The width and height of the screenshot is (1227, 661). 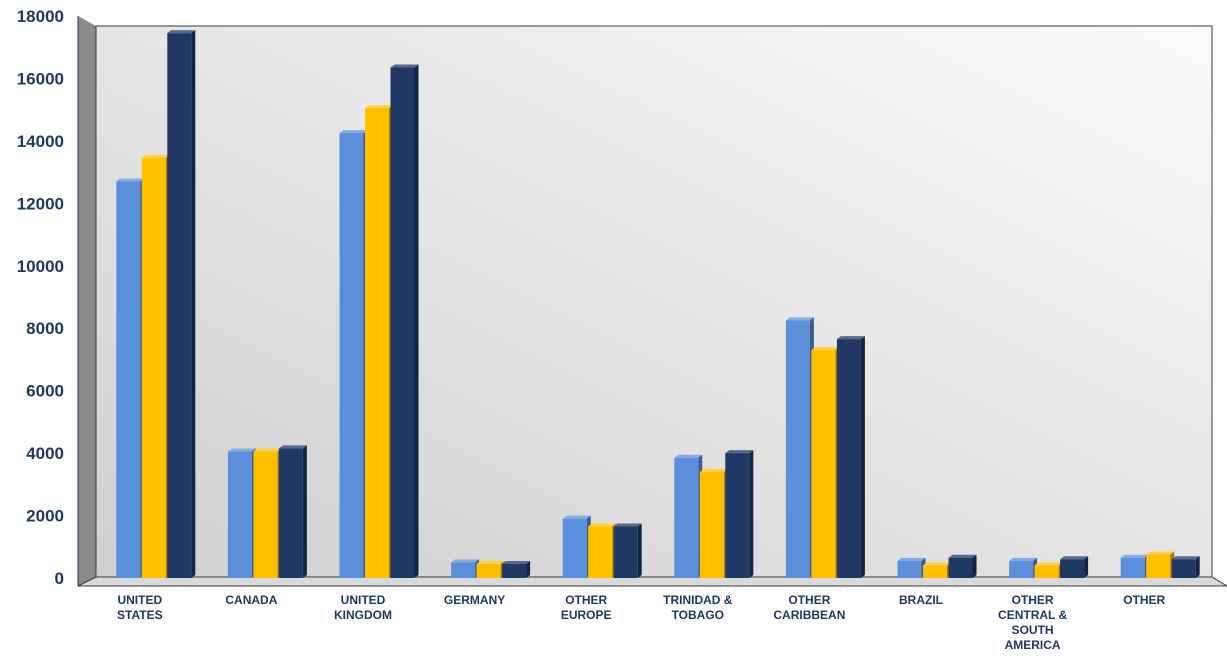 I want to click on x-tick-label: OTHER EUROPE, so click(x=586, y=607).